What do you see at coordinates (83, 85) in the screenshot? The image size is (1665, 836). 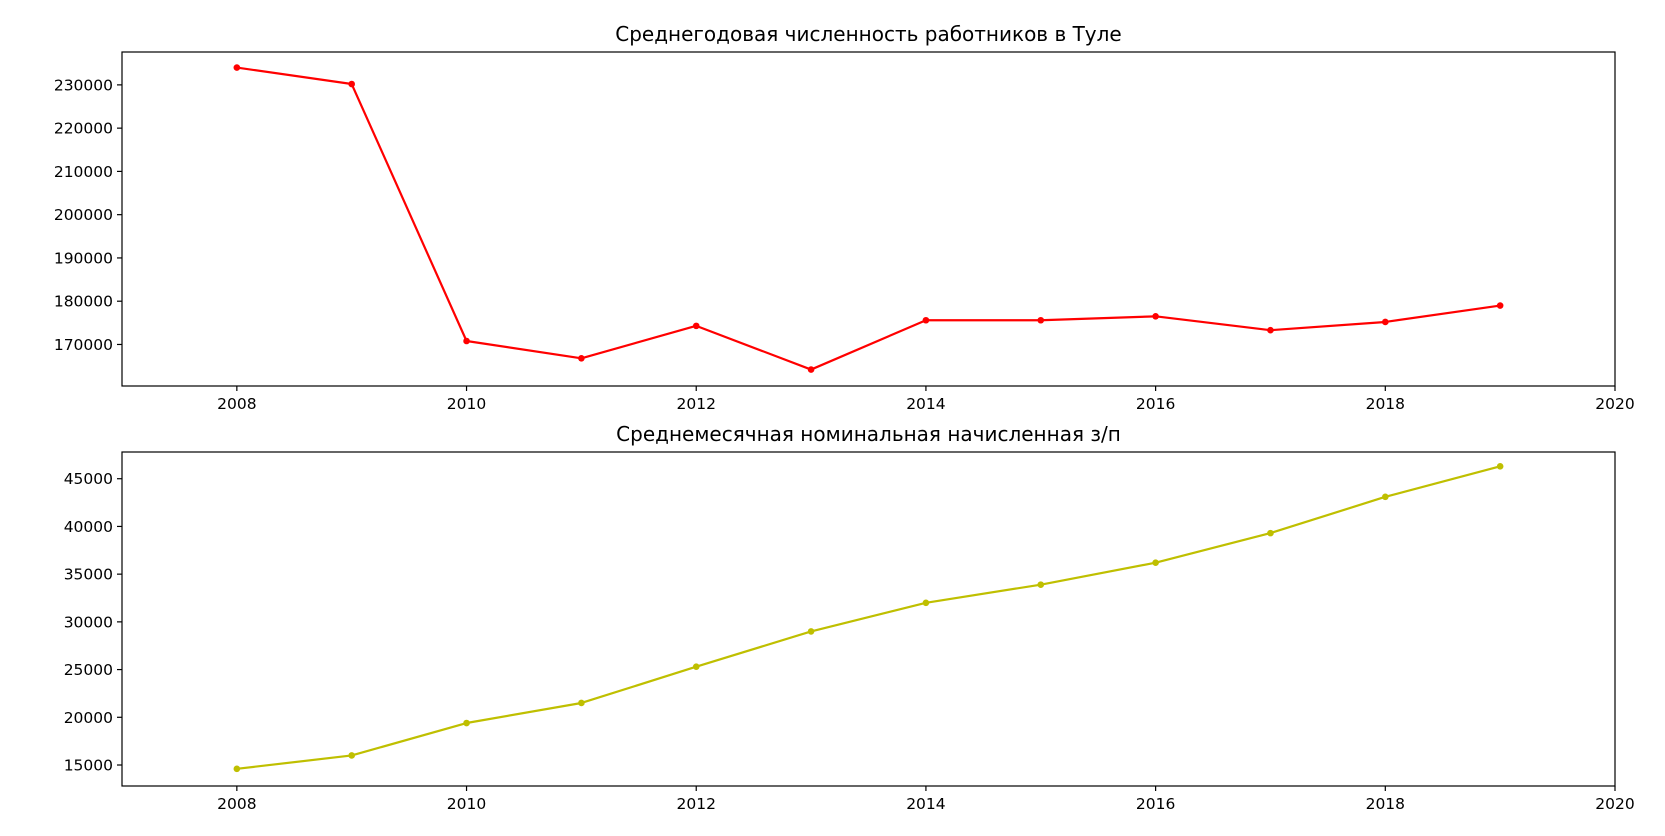 I see `y-tick-label: 230000` at bounding box center [83, 85].